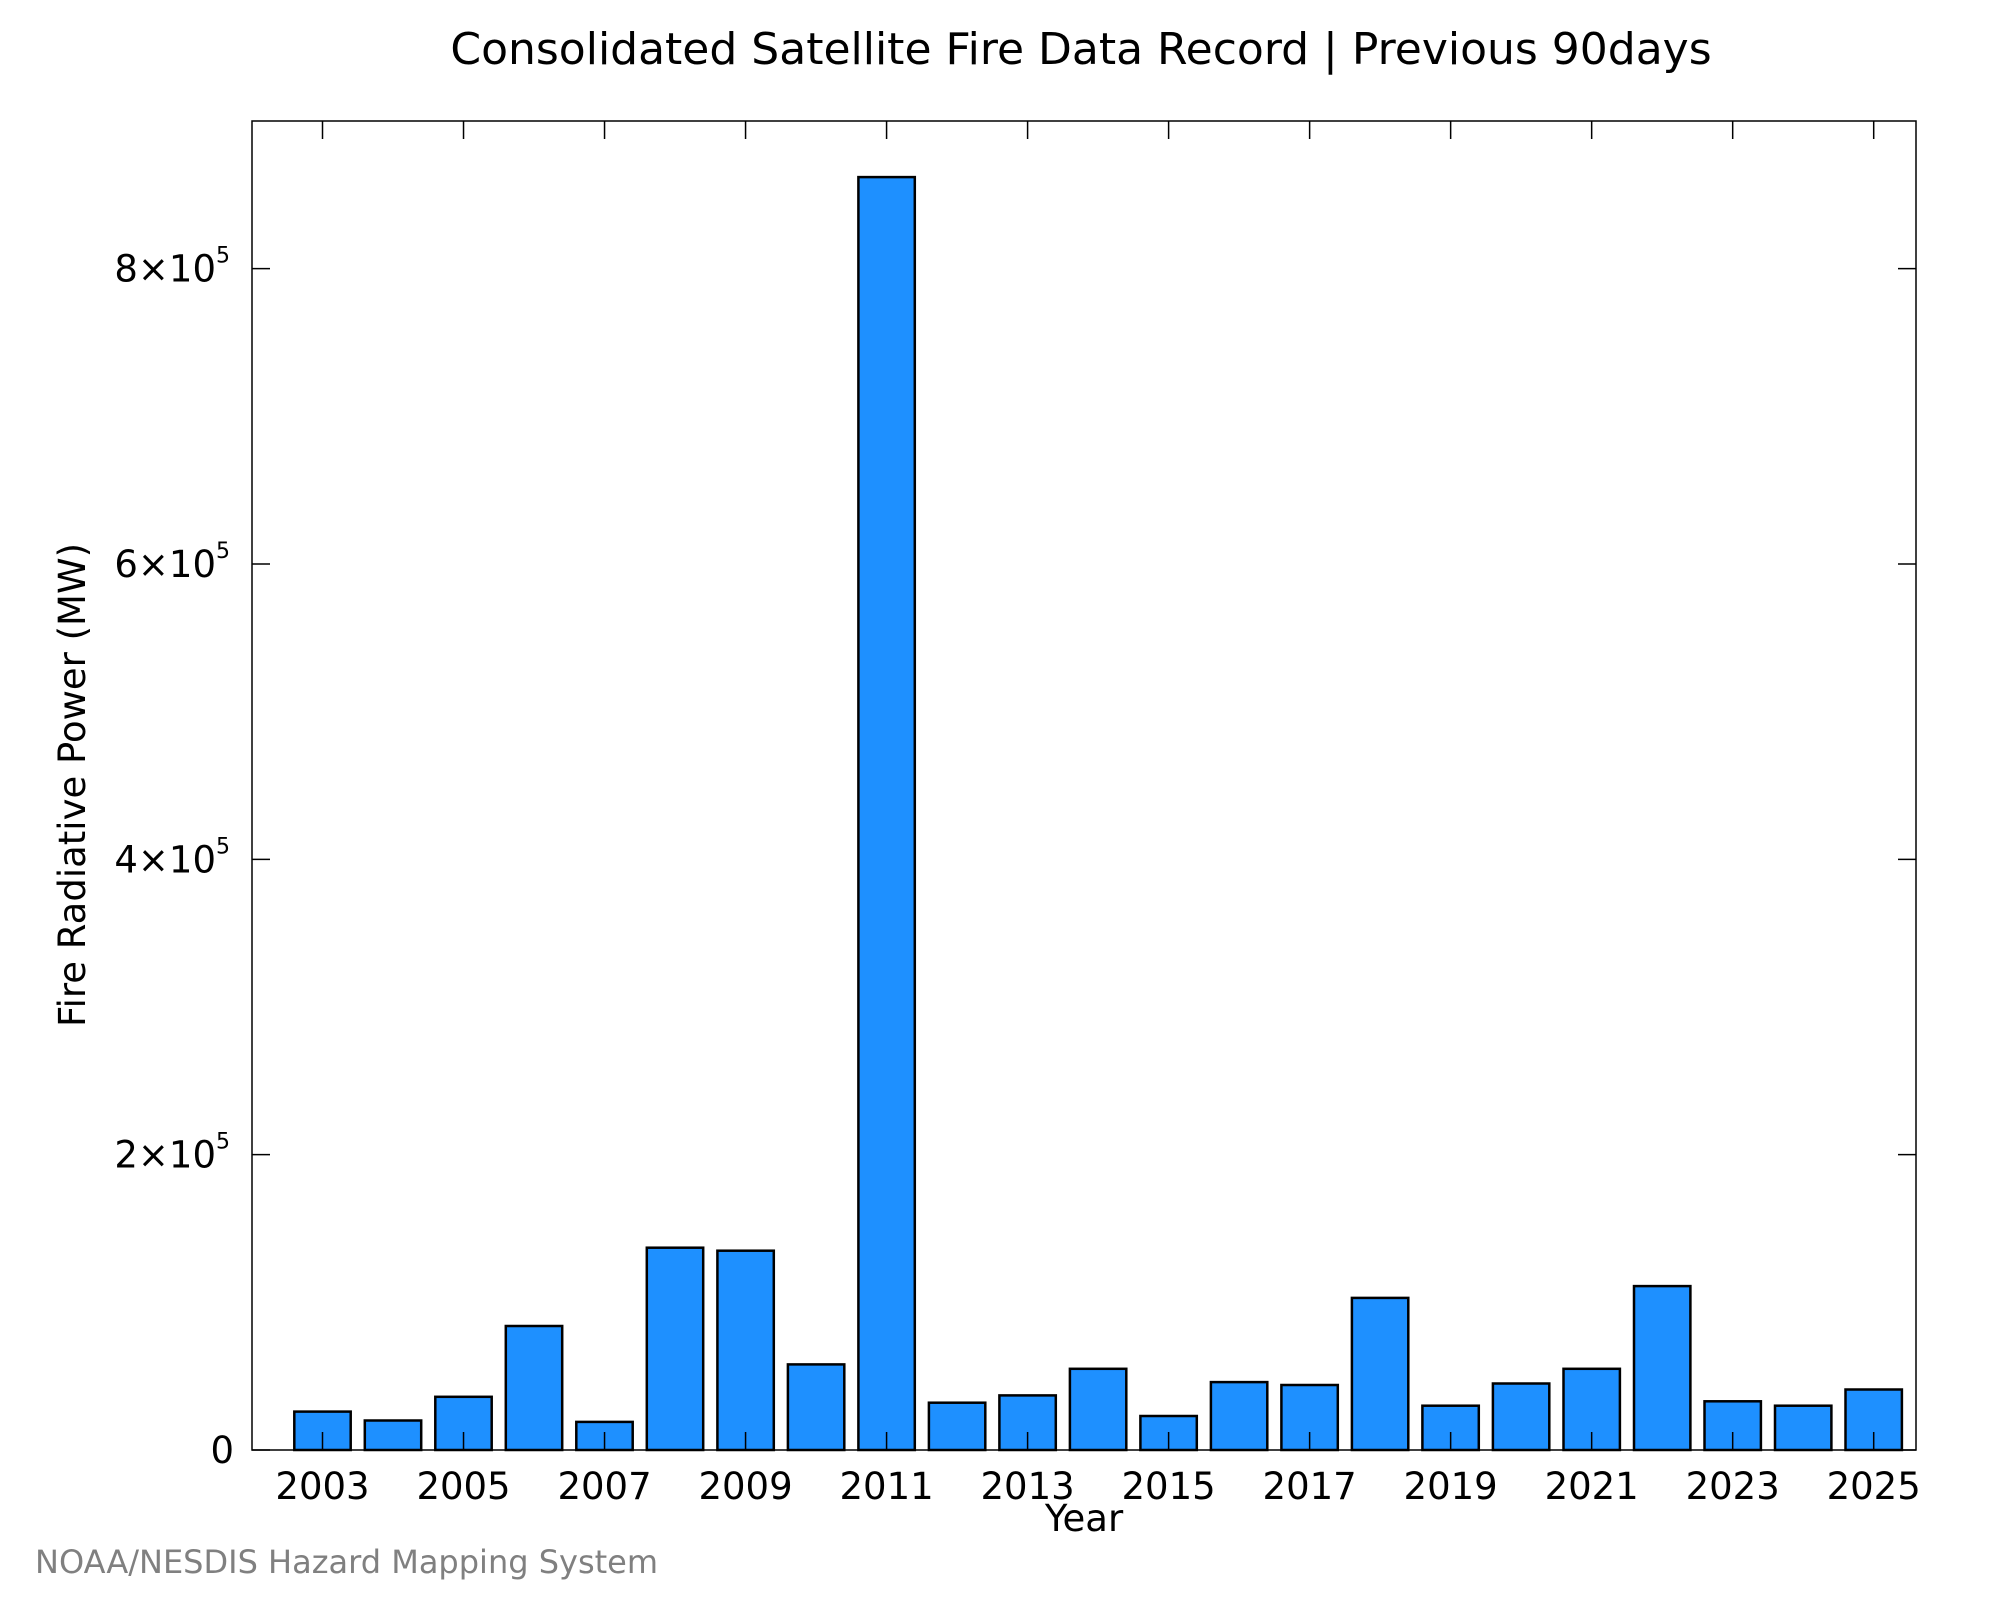  I want to click on credit-text: NOAA/NESDIS Hazard Mapping System, so click(346, 1562).